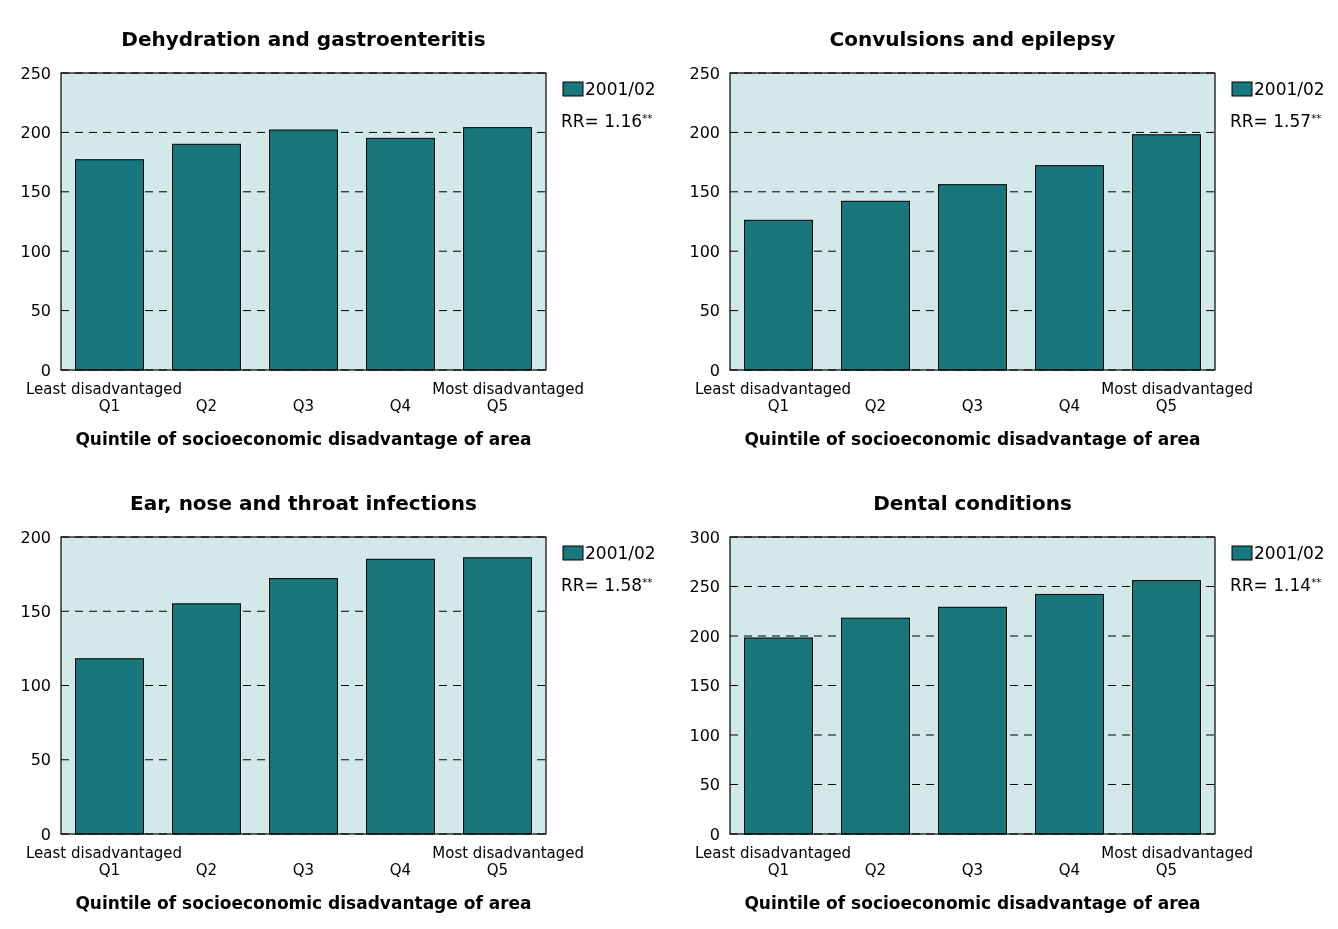  I want to click on text: RR= 1.57$^{**}$, so click(1276, 121).